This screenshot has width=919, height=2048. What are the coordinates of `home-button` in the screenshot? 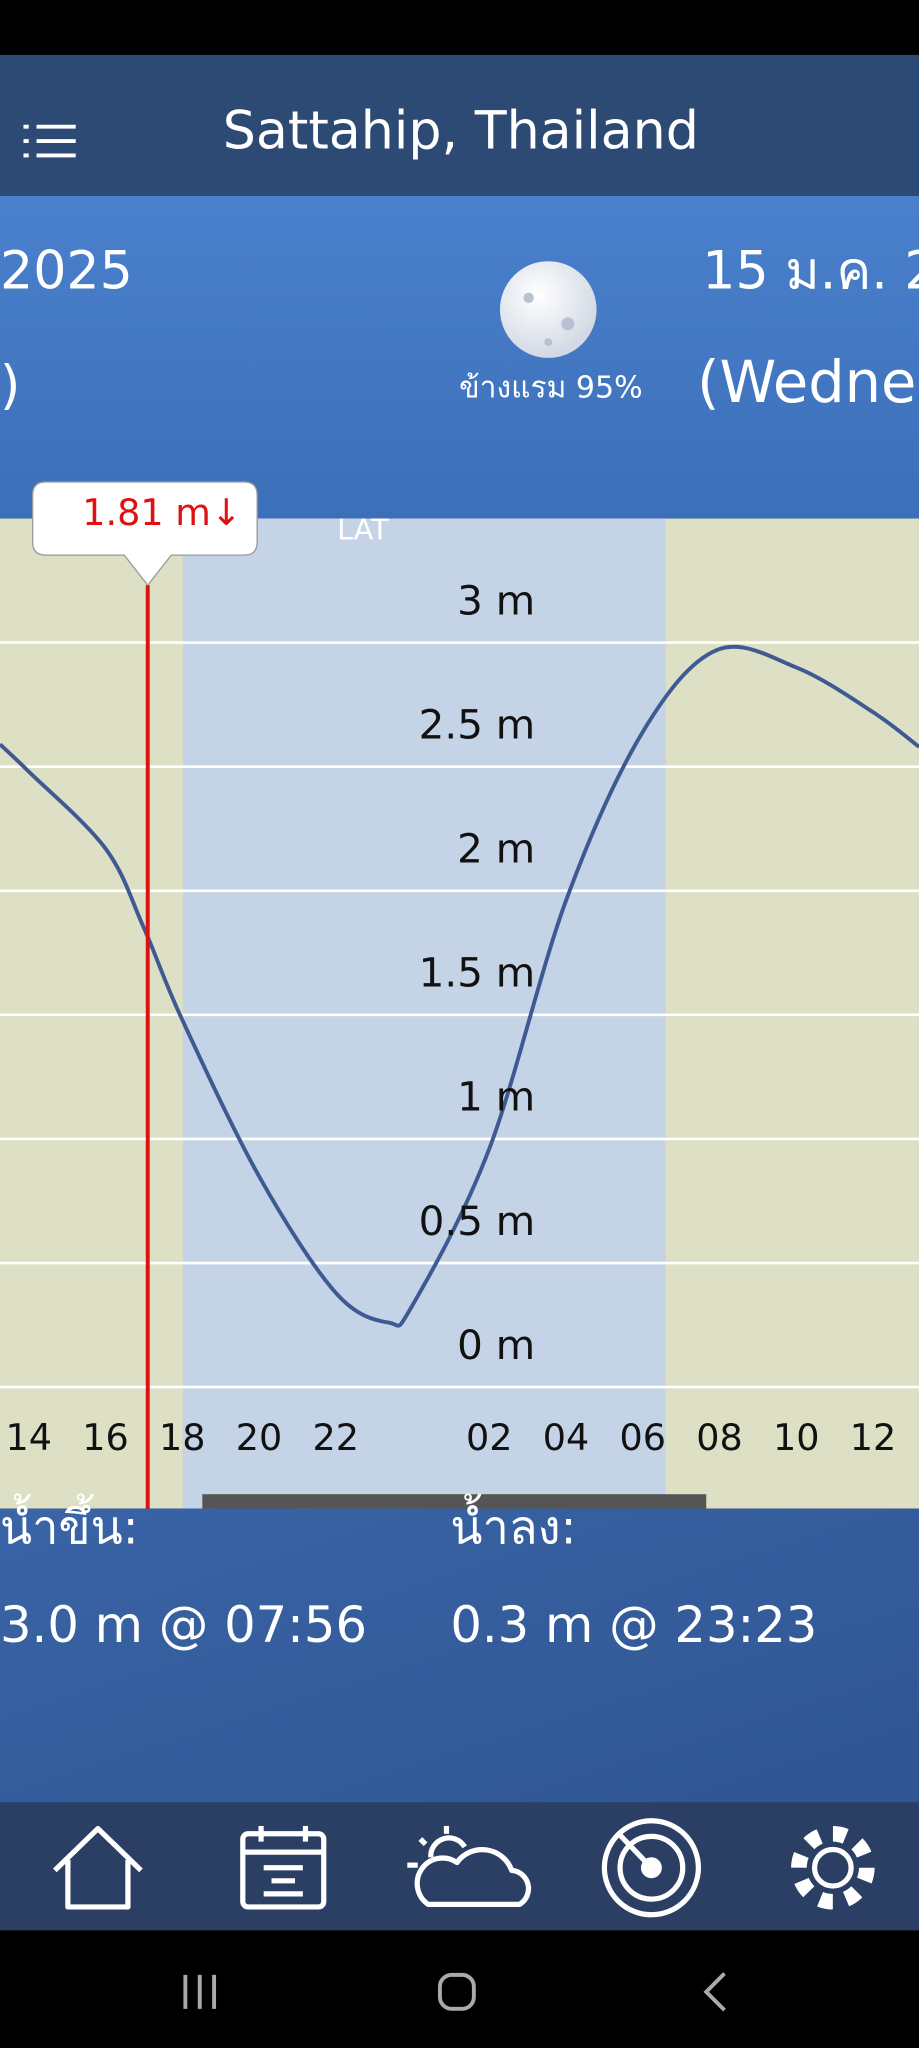 It's located at (456, 1991).